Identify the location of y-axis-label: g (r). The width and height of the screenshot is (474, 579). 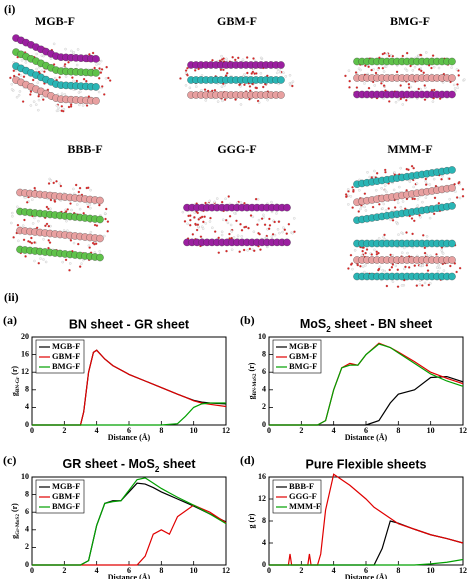
(251, 520).